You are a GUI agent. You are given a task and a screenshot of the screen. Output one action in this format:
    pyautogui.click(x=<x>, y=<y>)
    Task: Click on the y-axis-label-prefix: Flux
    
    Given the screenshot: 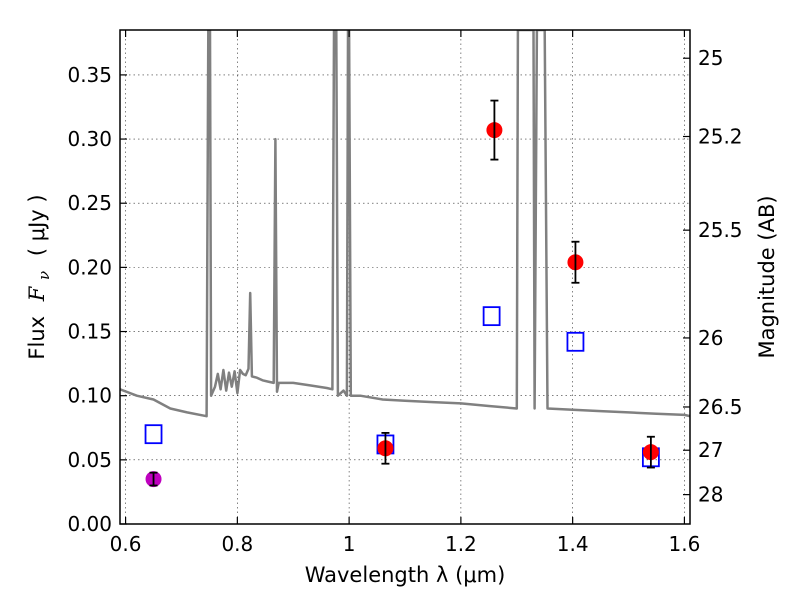 What is the action you would take?
    pyautogui.click(x=37, y=338)
    